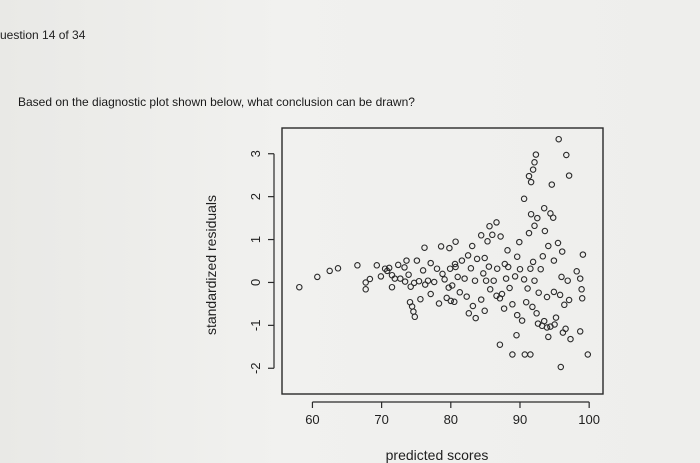 This screenshot has height=463, width=700. I want to click on y-axis-label: standardized residuals, so click(211, 265).